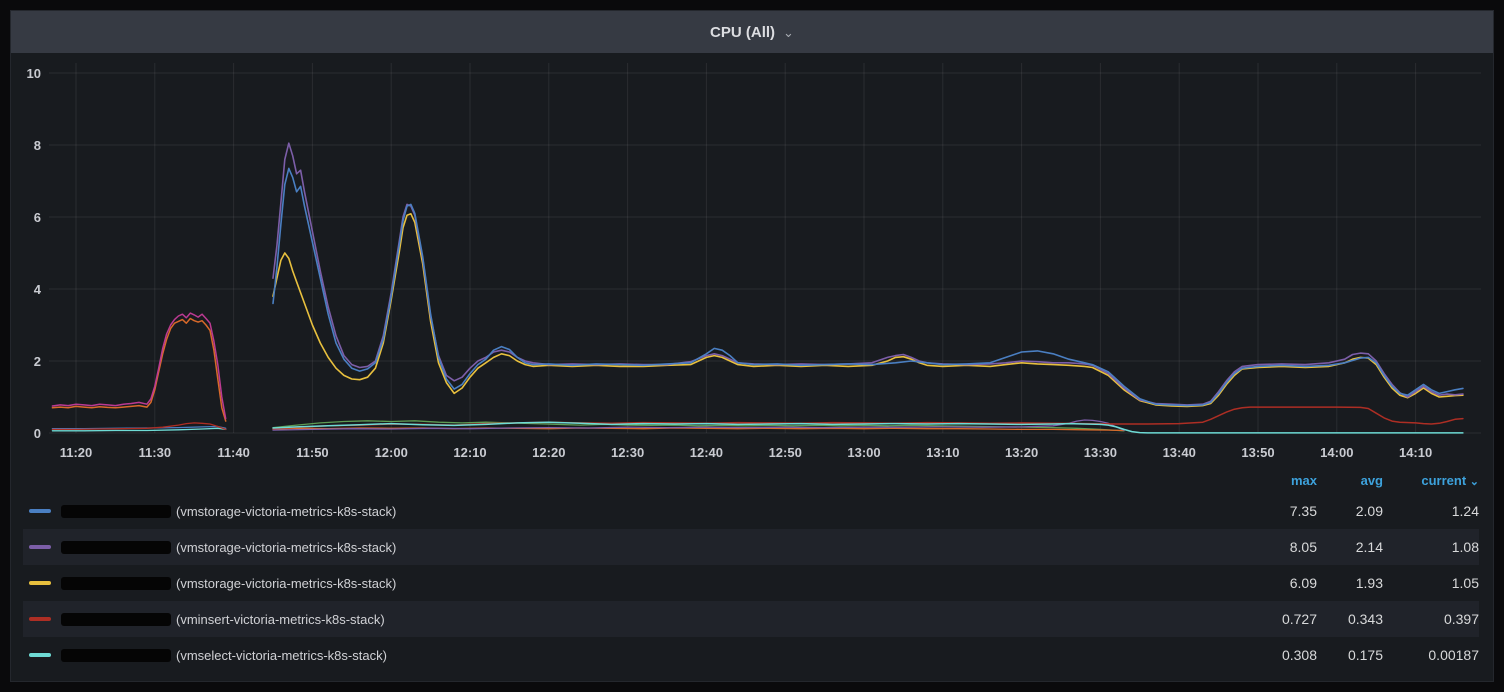  What do you see at coordinates (1415, 452) in the screenshot?
I see `svg-text: 14:10` at bounding box center [1415, 452].